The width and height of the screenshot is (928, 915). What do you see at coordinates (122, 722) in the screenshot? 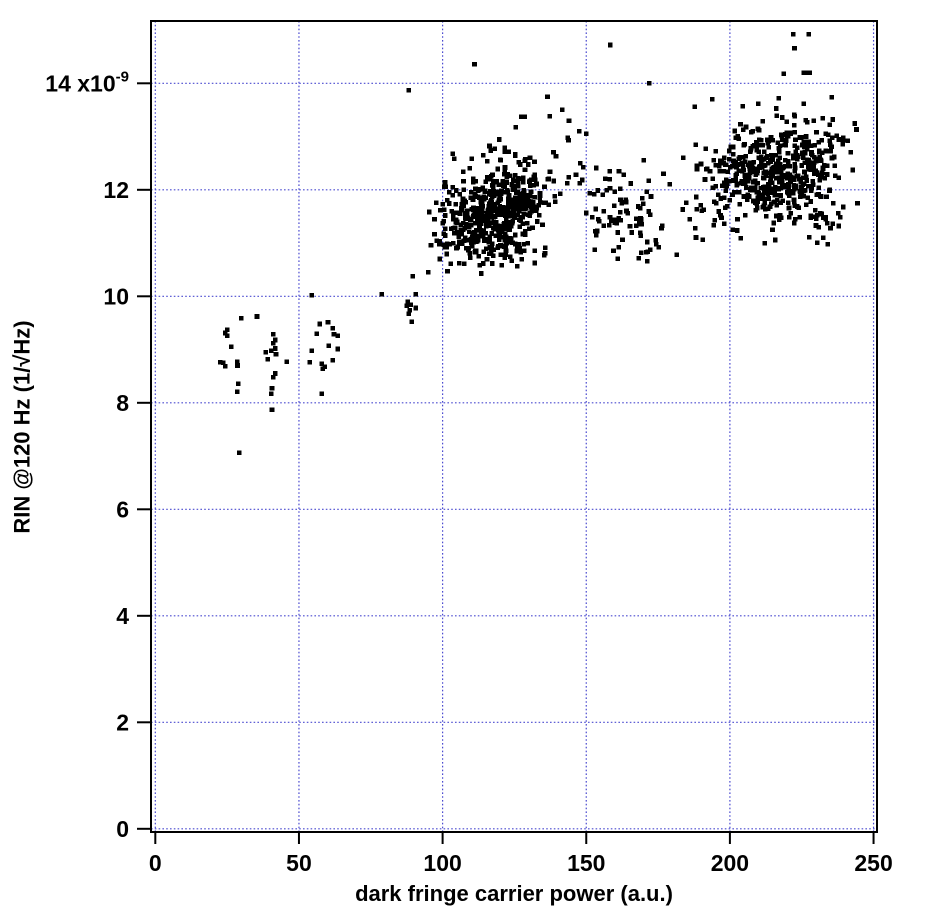
I see `y-tick-label: 2` at bounding box center [122, 722].